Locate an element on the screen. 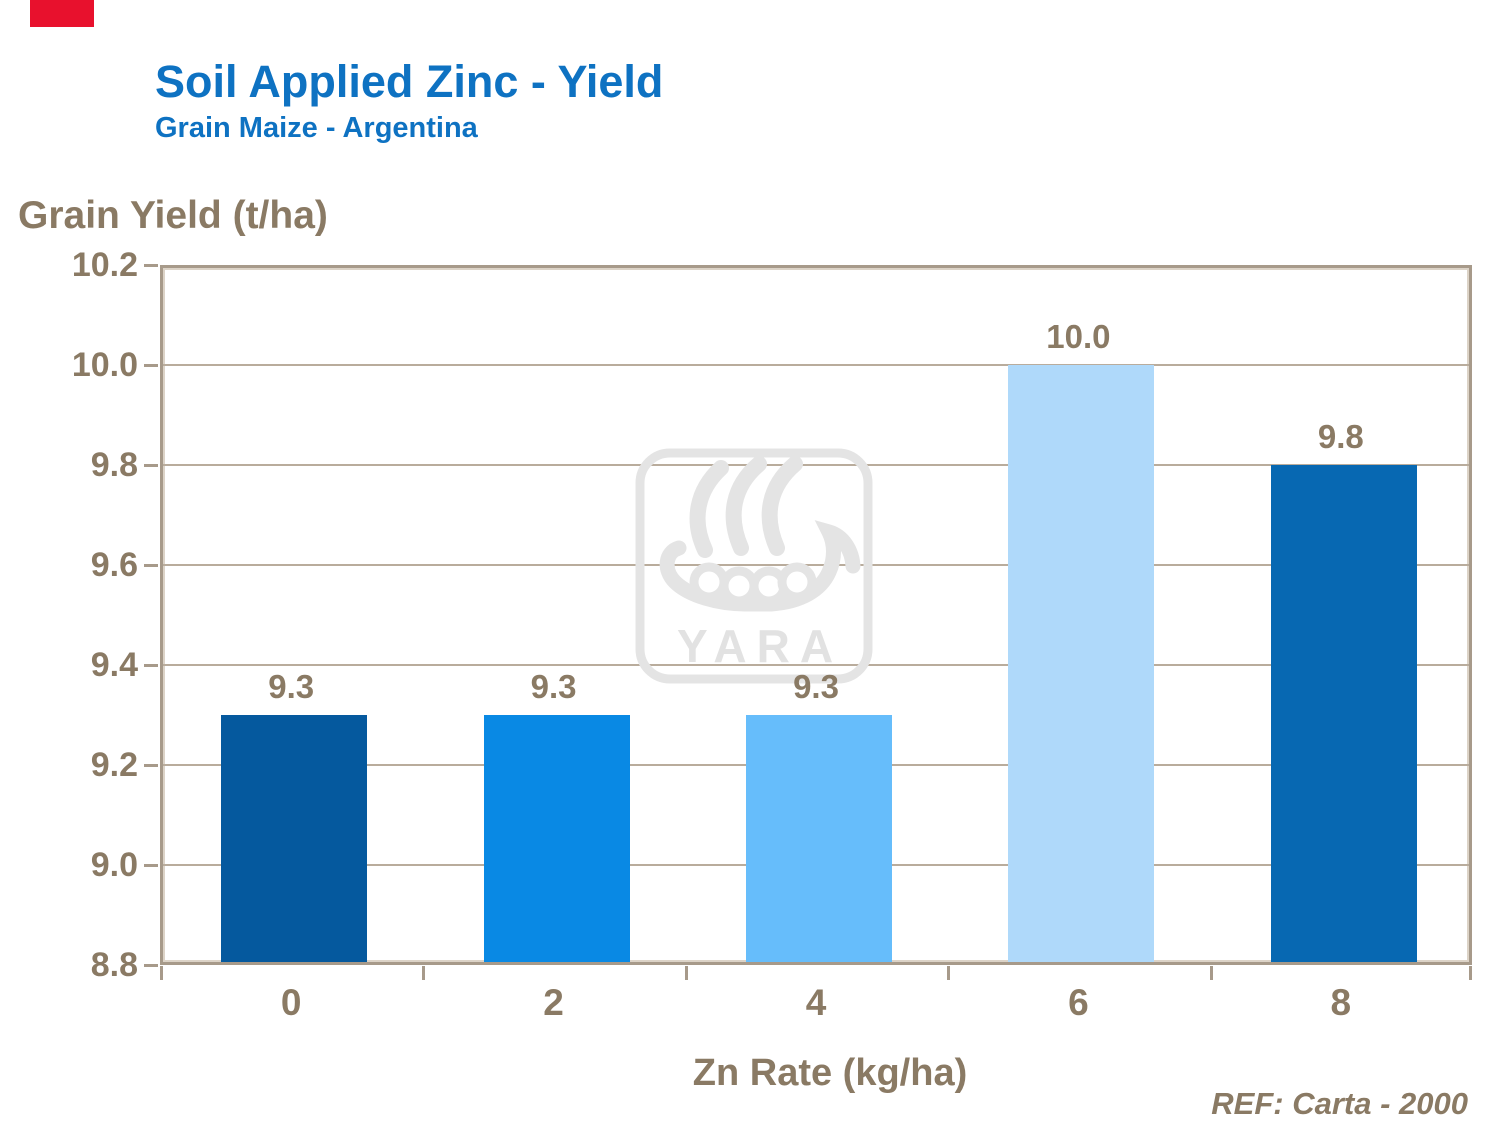 This screenshot has width=1500, height=1125. x-tick-label: 4 is located at coordinates (816, 1002).